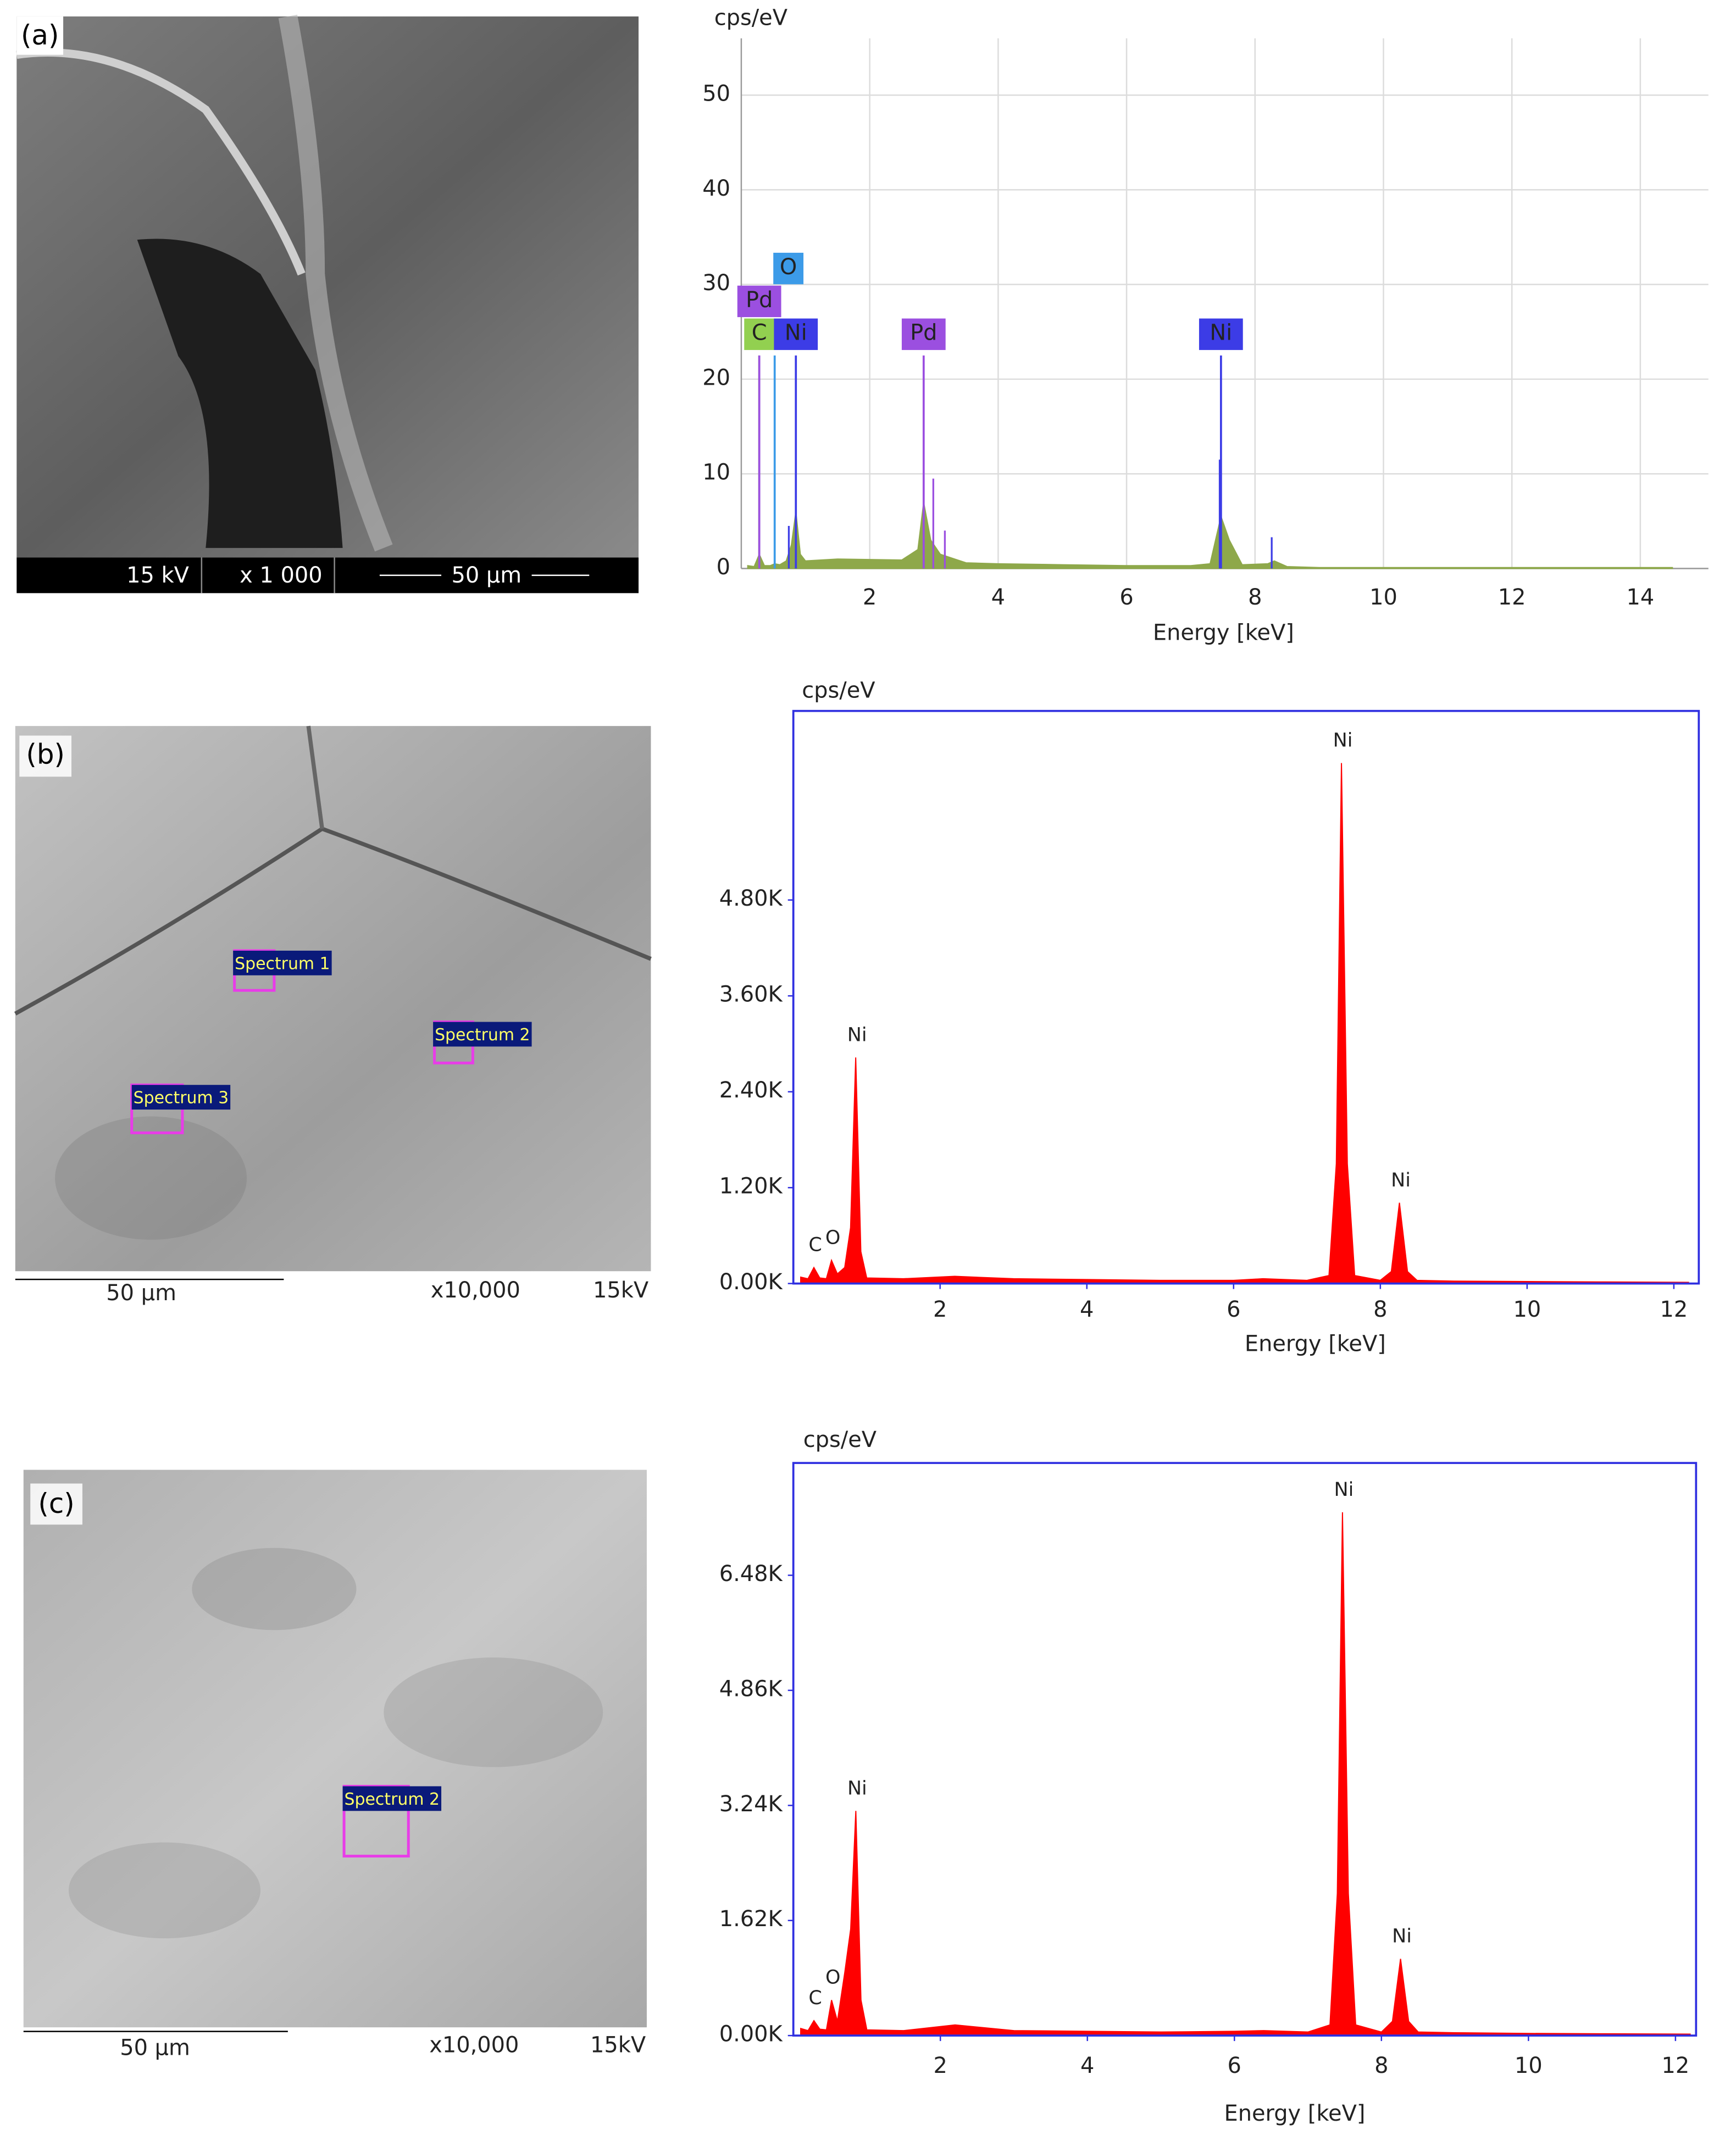  Describe the element at coordinates (751, 1804) in the screenshot. I see `y-tick-label: 3.24K` at that location.